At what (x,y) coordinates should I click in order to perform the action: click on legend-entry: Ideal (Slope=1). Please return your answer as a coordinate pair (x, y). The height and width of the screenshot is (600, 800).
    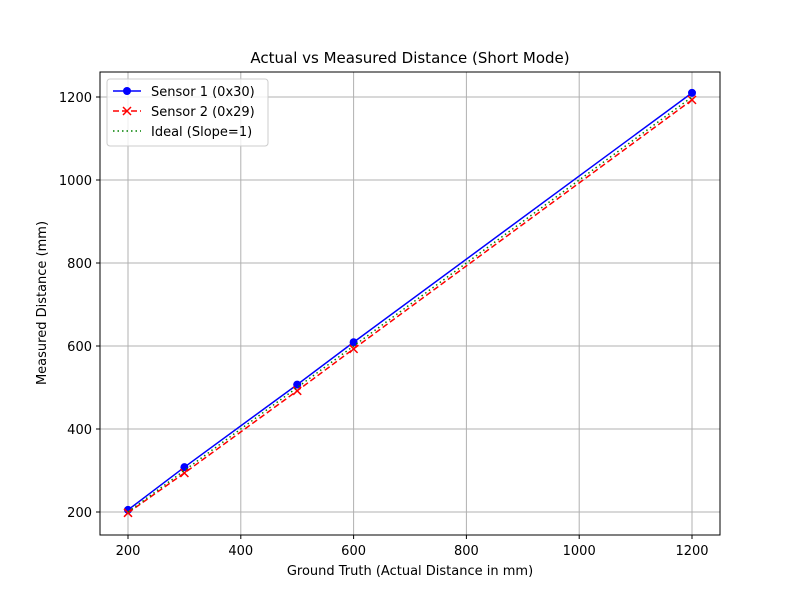
    Looking at the image, I should click on (201, 132).